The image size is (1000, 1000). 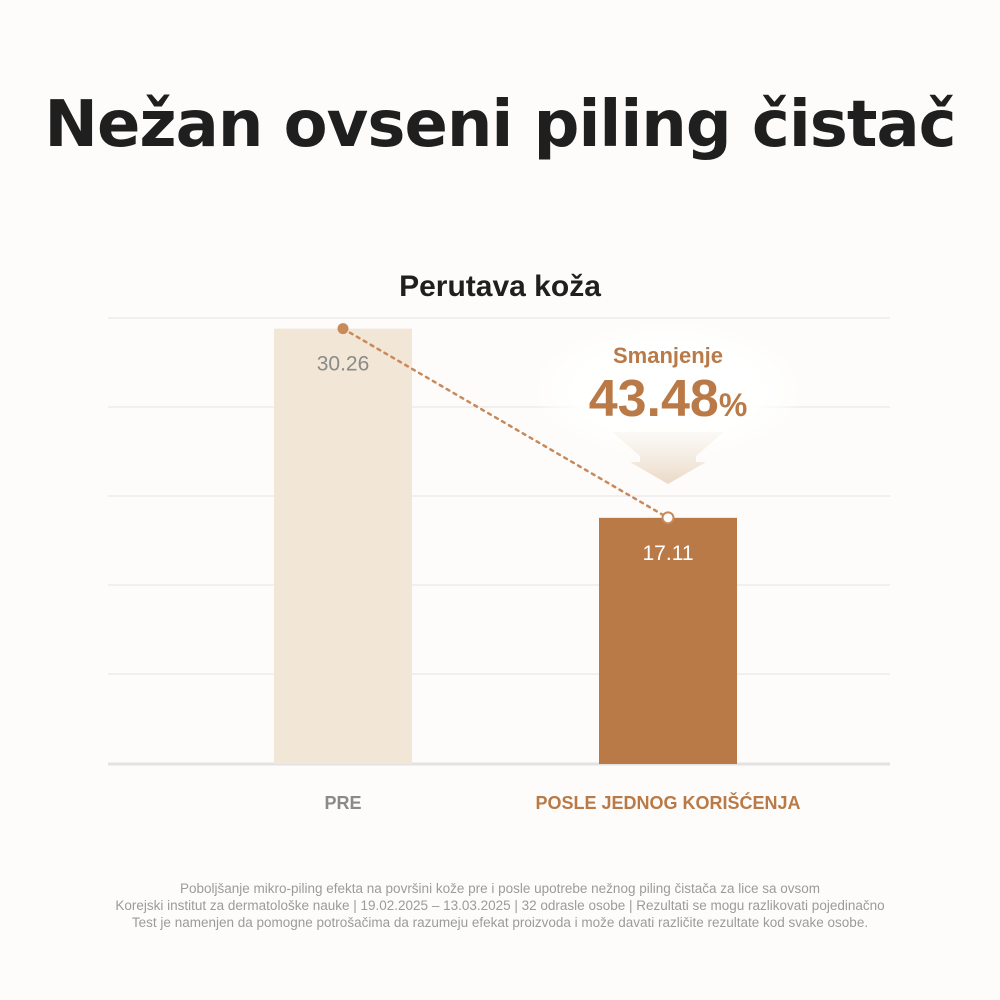 What do you see at coordinates (733, 405) in the screenshot?
I see `annotation-value-unit: %` at bounding box center [733, 405].